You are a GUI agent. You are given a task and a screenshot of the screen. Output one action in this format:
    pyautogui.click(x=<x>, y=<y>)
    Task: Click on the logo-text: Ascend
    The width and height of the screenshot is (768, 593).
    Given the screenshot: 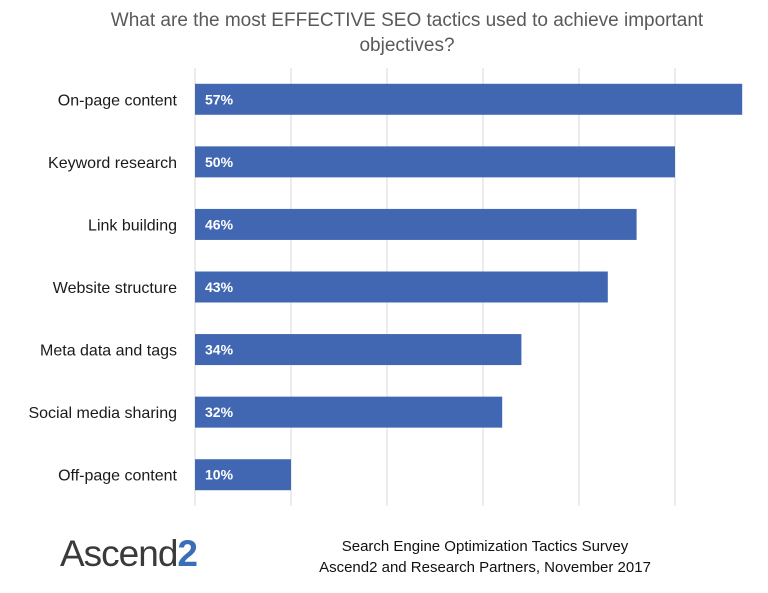 What is the action you would take?
    pyautogui.click(x=119, y=553)
    